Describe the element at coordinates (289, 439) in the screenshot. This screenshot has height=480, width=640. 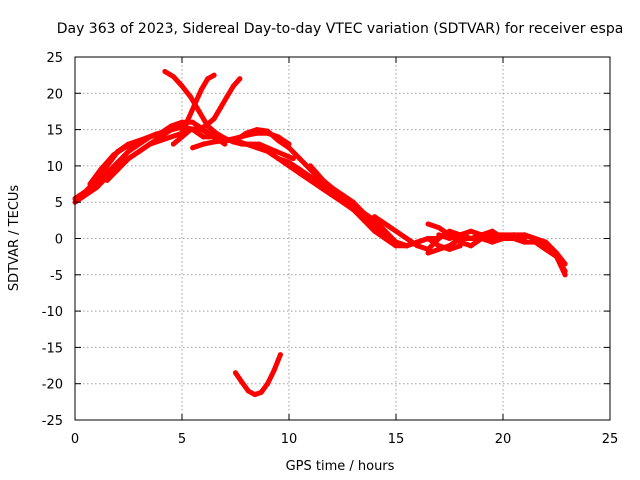
I see `x-tick-label: 10` at that location.